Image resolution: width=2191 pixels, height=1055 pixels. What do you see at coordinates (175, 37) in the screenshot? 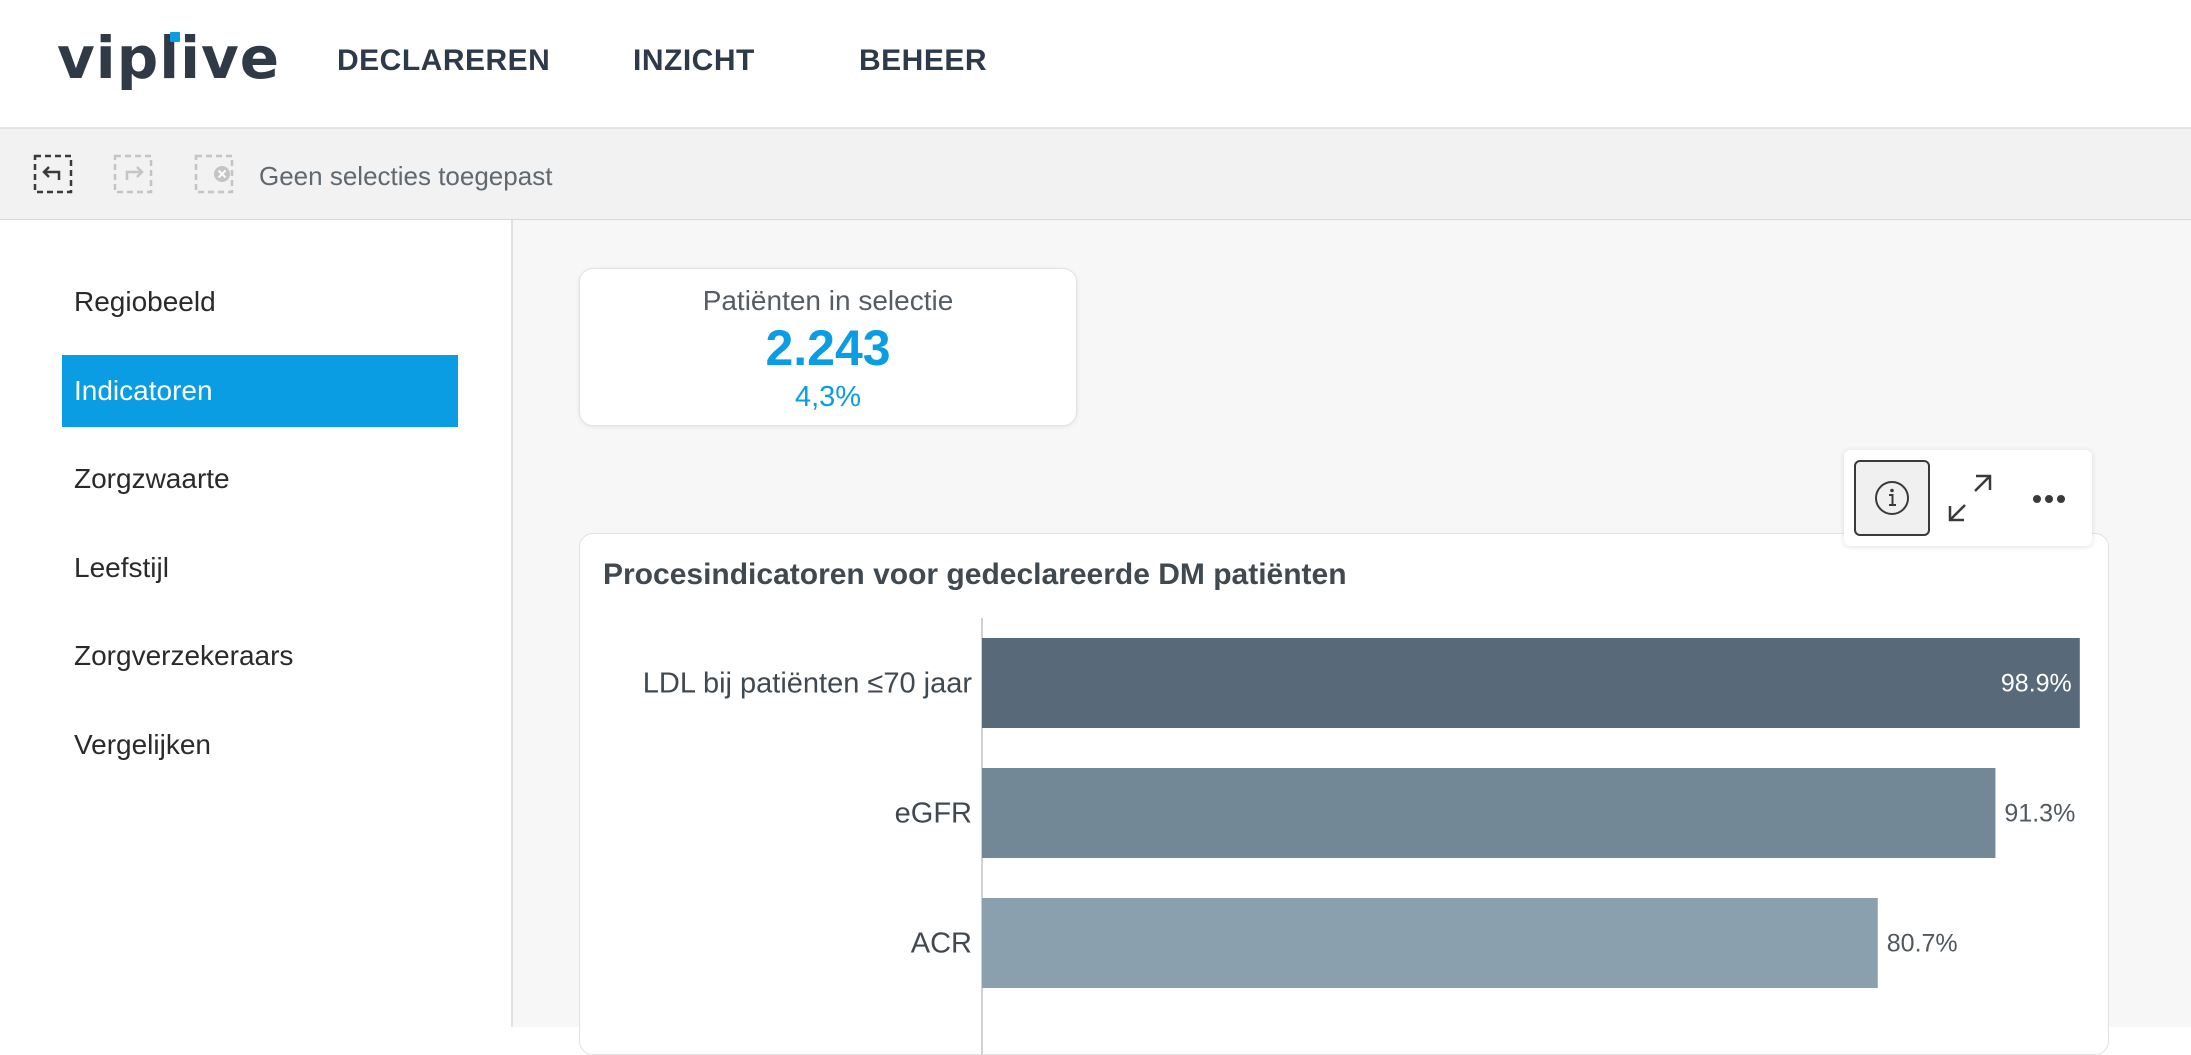
I see `logo-accent-dot` at bounding box center [175, 37].